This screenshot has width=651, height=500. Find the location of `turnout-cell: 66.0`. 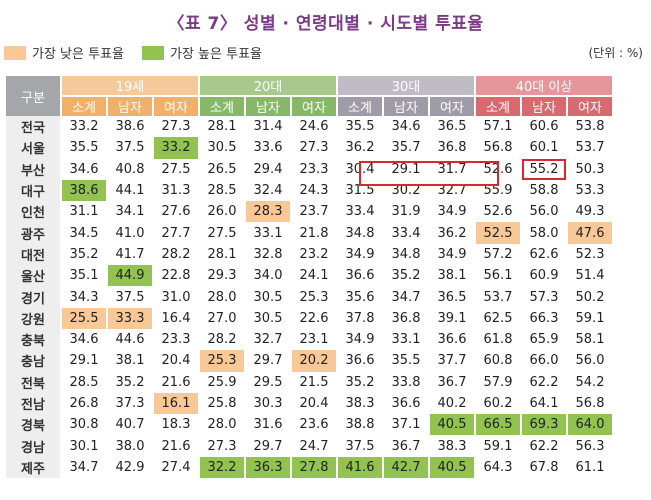

turnout-cell: 66.0 is located at coordinates (544, 361).